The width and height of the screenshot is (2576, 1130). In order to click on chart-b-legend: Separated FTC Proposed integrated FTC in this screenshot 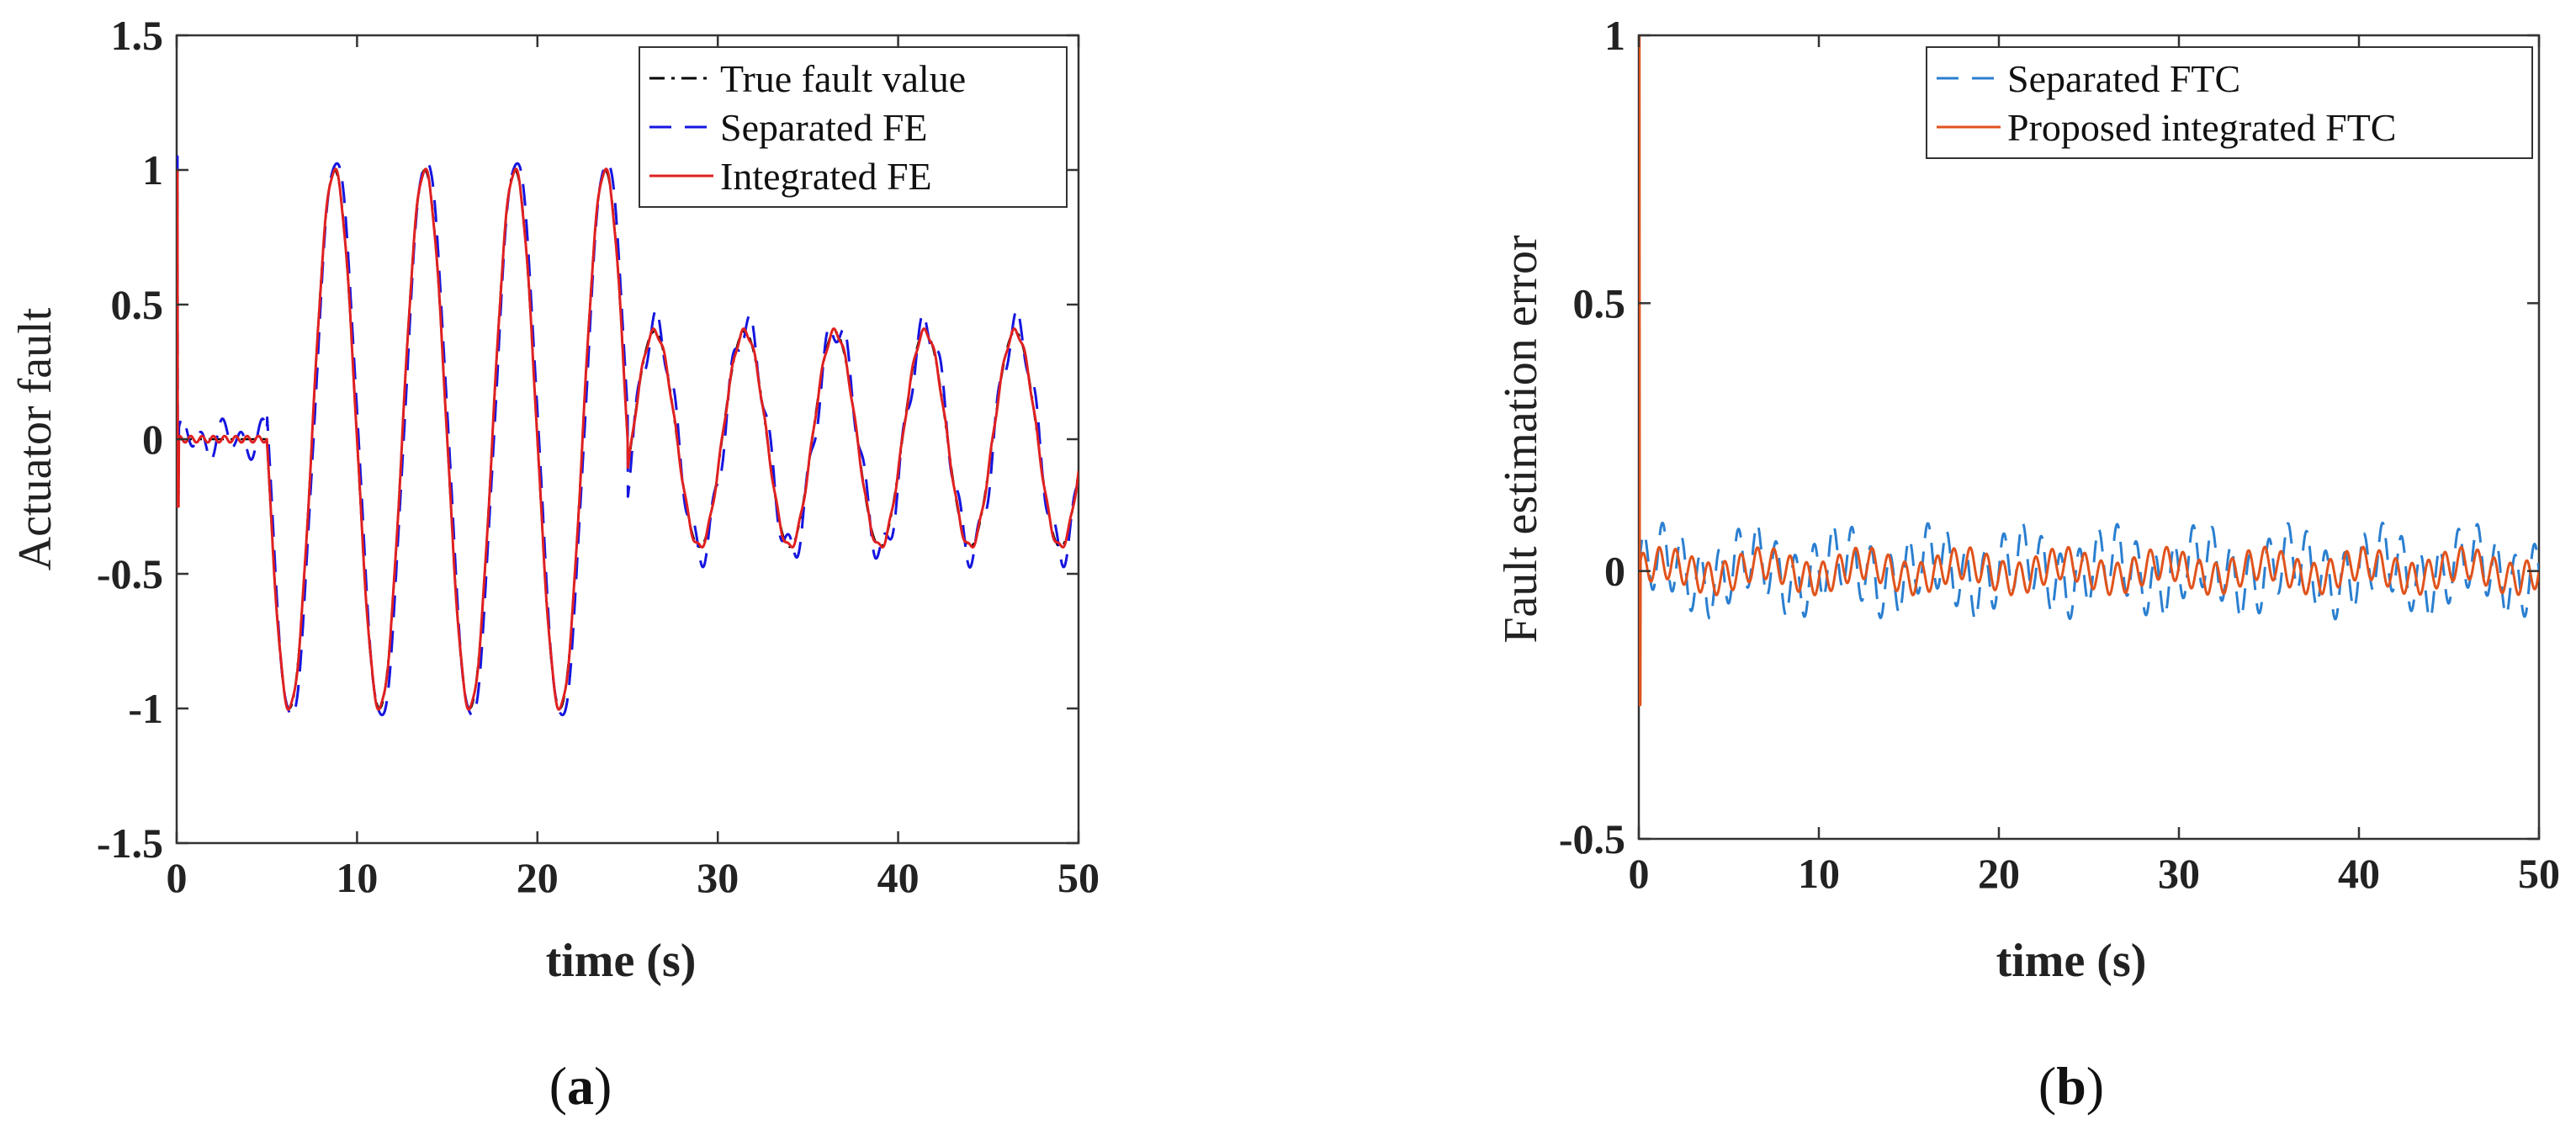, I will do `click(2229, 102)`.